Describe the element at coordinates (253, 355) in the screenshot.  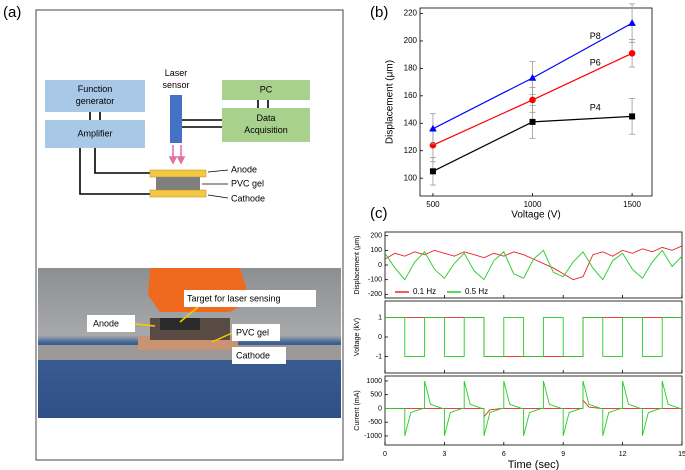
I see `photo-label: Cathode` at that location.